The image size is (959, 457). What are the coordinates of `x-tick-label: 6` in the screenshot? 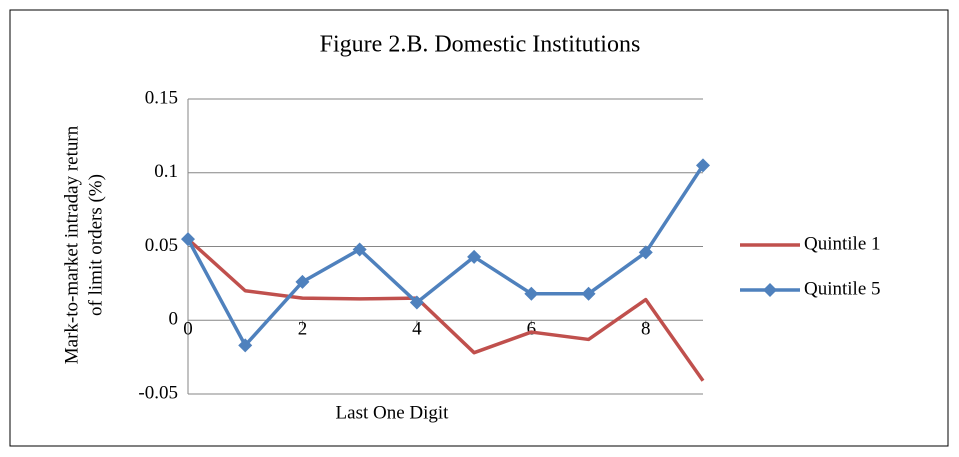 It's located at (532, 329).